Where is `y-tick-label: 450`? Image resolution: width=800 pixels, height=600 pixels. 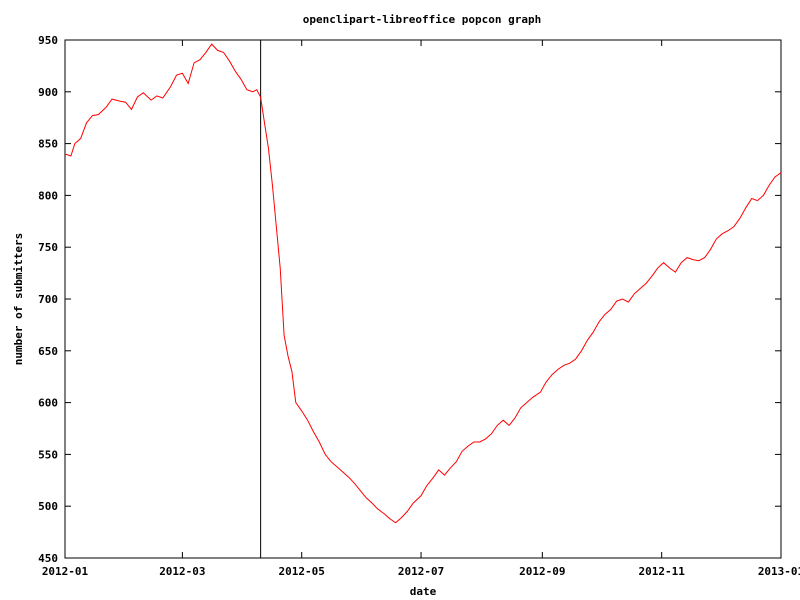 y-tick-label: 450 is located at coordinates (48, 558).